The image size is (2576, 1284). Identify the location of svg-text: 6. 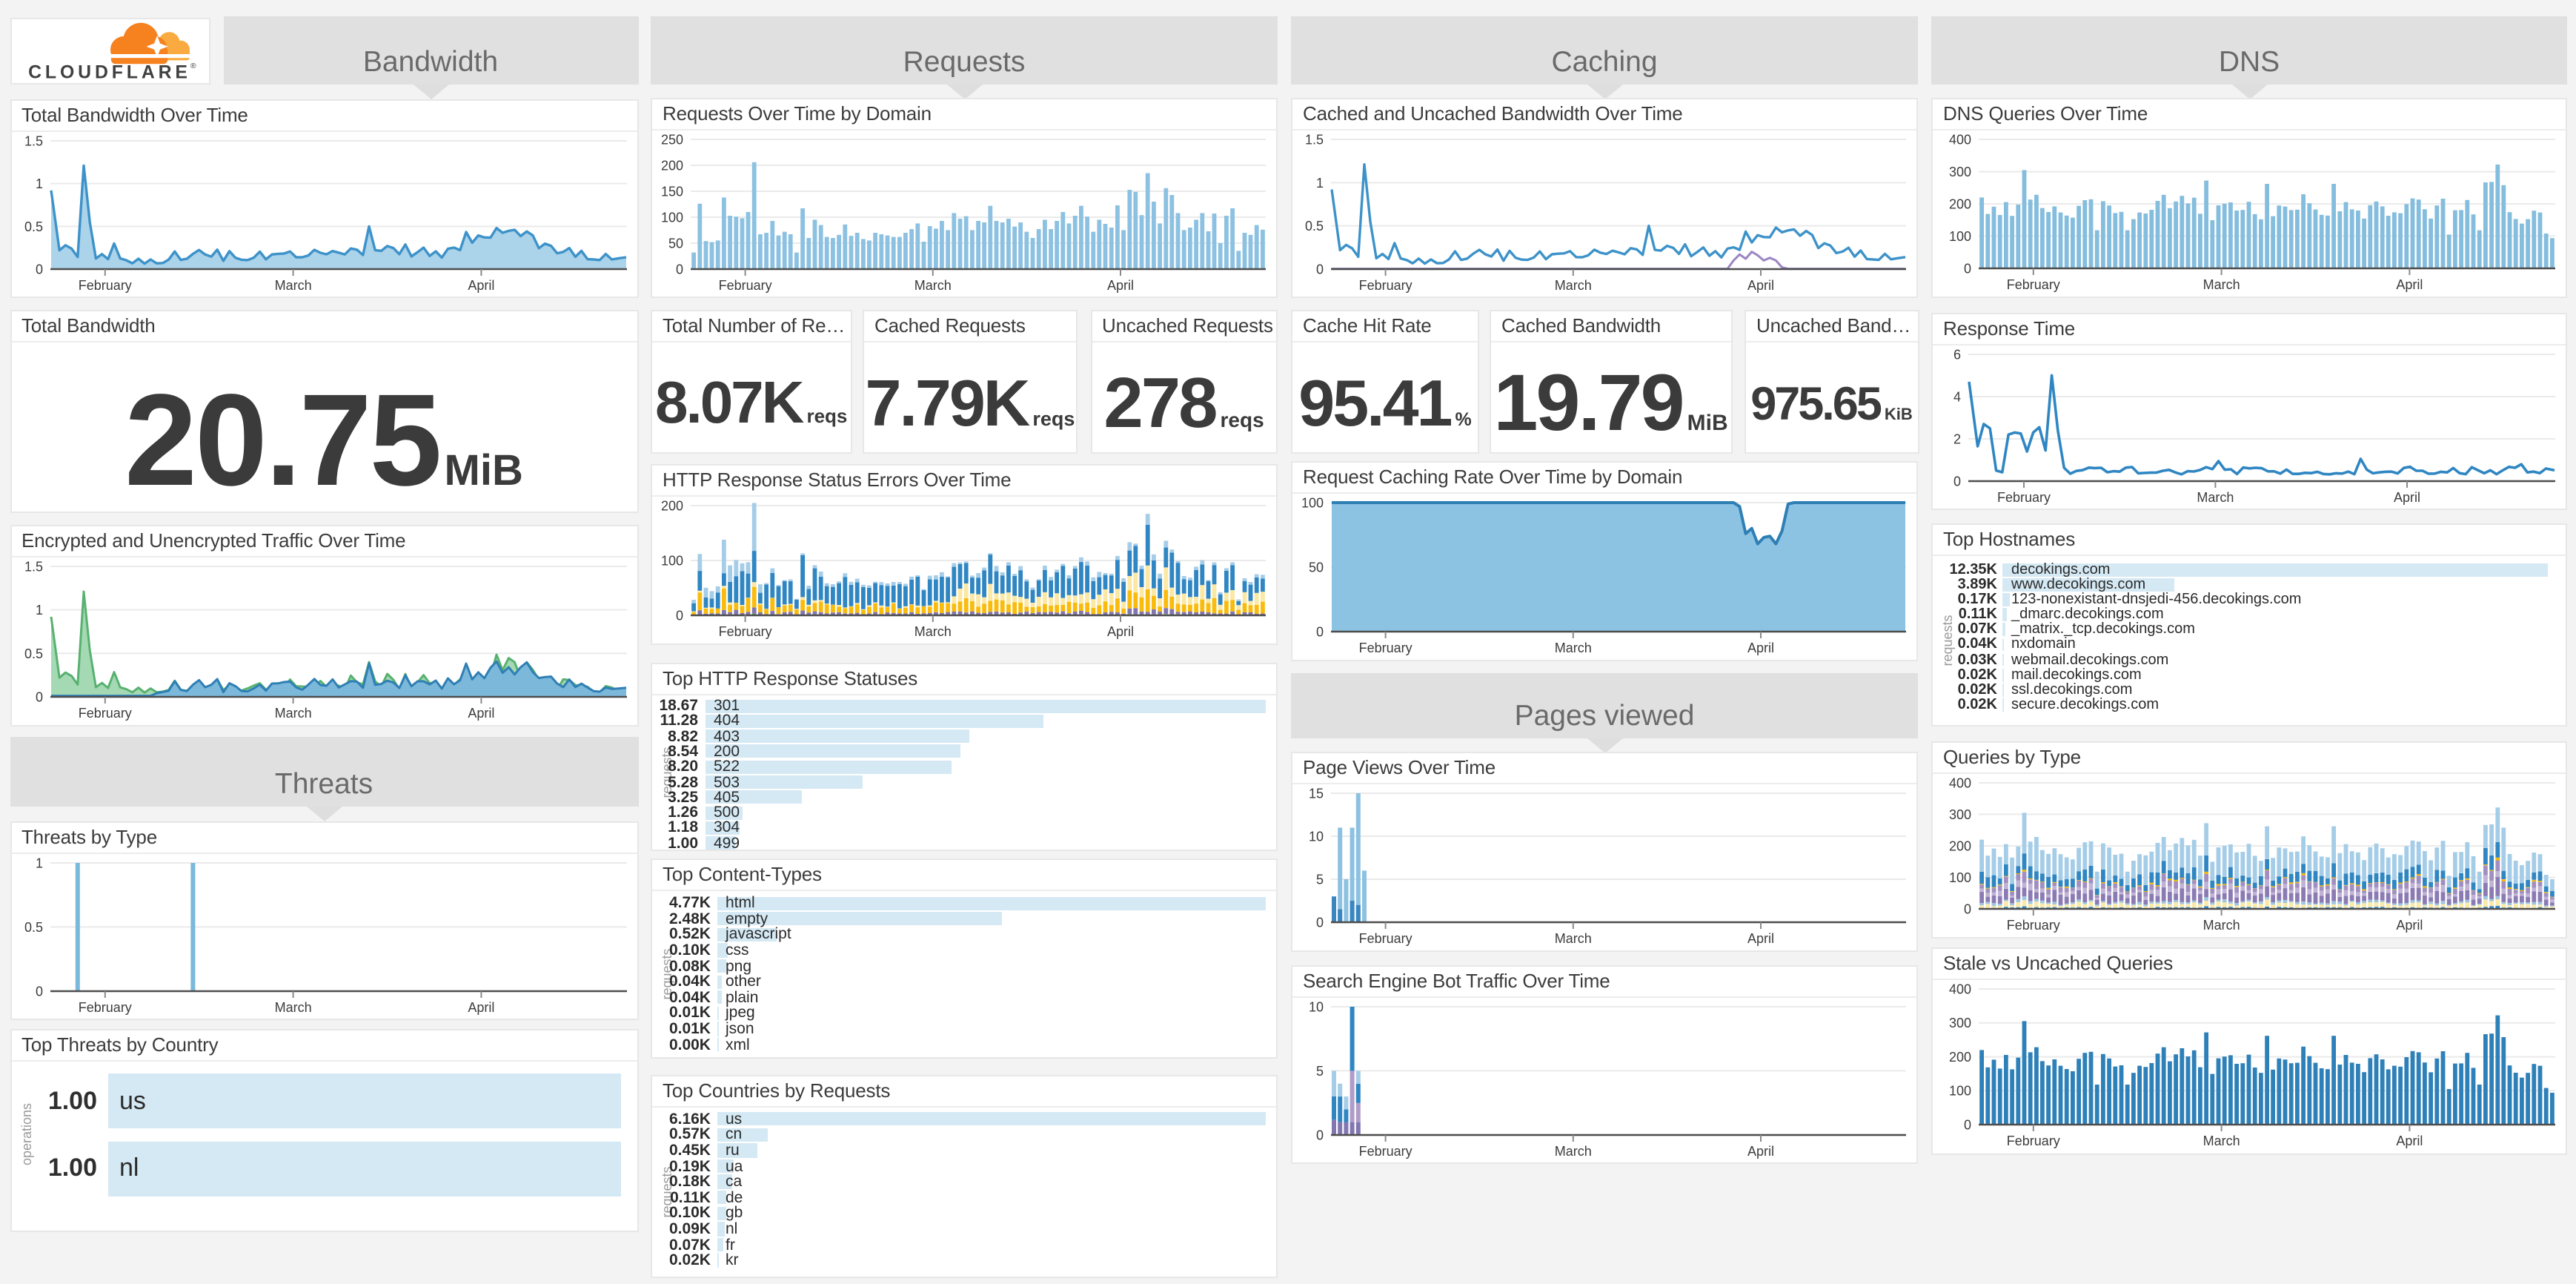
(1957, 353).